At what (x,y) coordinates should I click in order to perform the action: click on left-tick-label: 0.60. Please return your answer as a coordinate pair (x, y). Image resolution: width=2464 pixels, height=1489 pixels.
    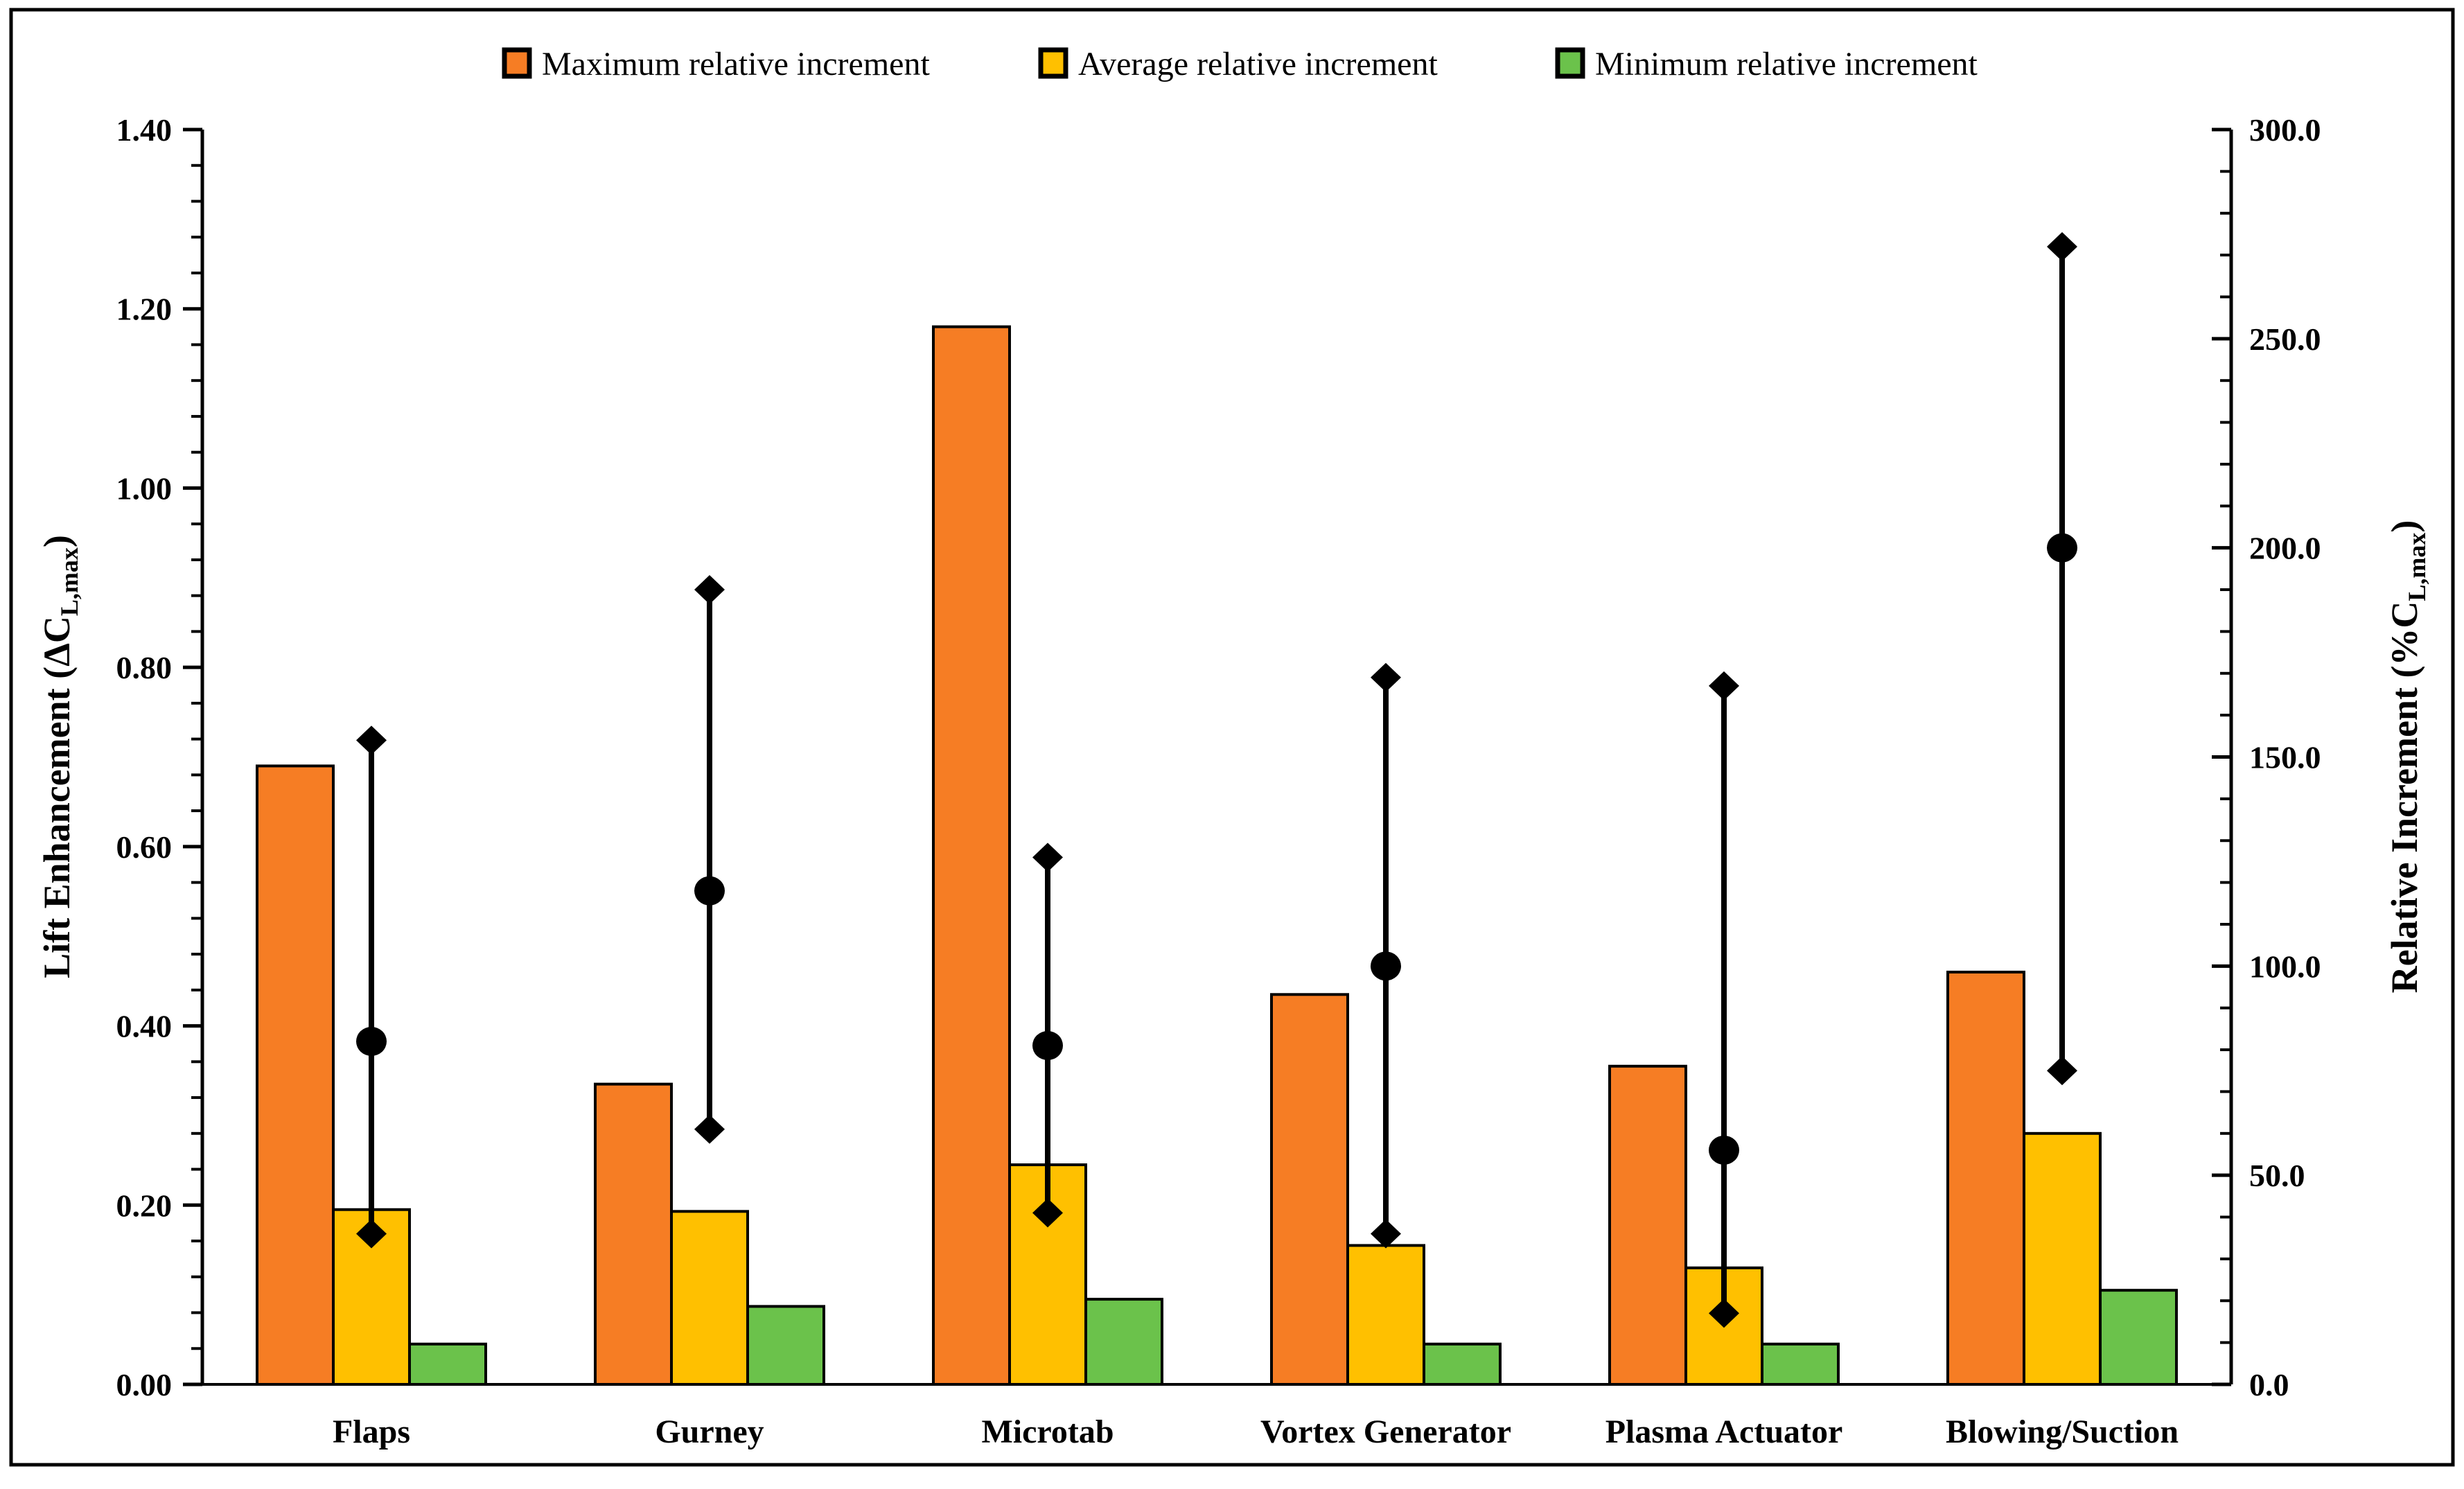
    Looking at the image, I should click on (144, 847).